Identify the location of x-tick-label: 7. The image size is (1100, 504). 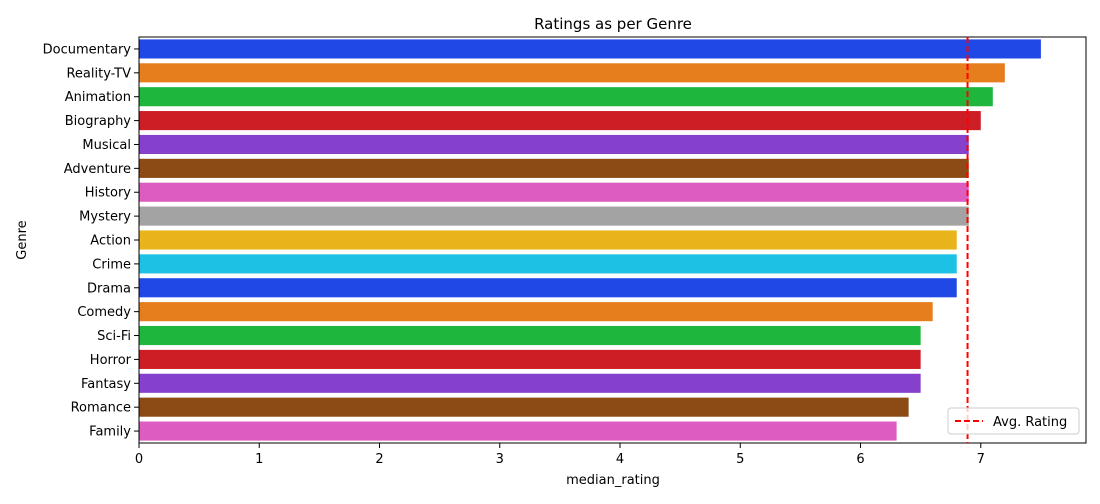
(981, 459).